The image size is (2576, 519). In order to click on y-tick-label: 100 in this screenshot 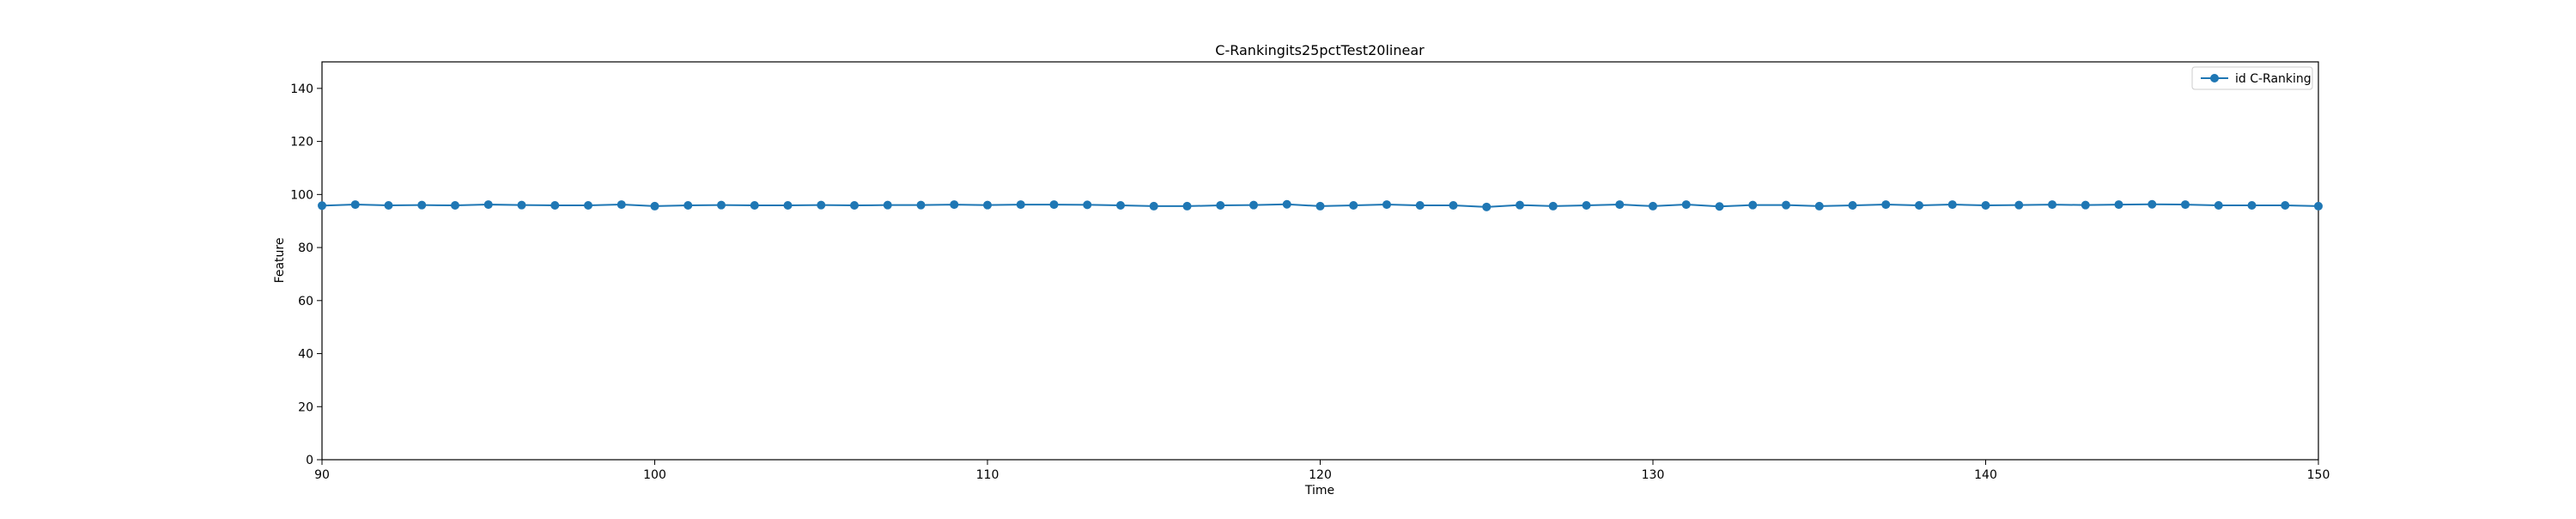, I will do `click(301, 195)`.